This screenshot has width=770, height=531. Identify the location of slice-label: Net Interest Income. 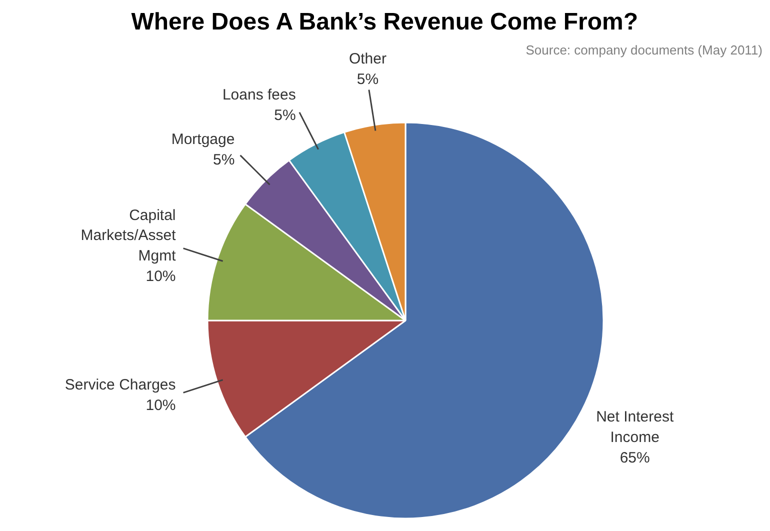
(635, 427).